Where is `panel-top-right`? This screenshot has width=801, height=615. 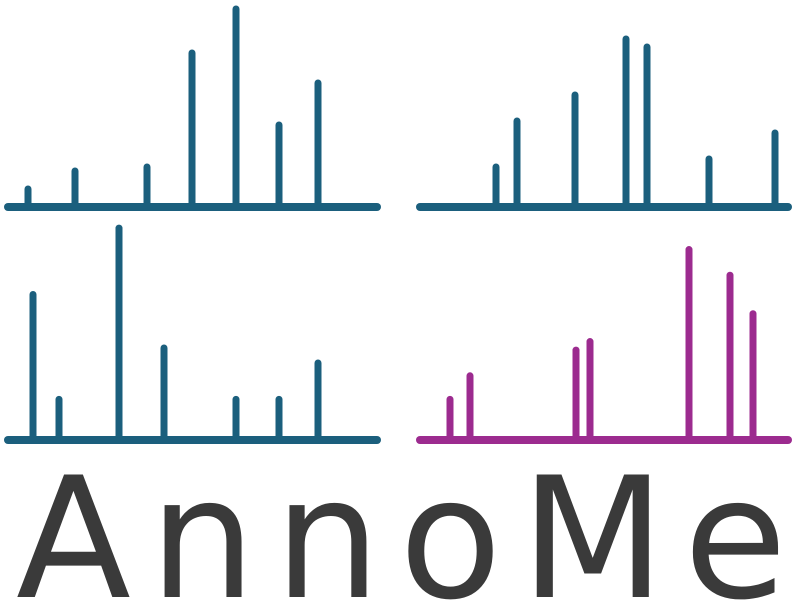 panel-top-right is located at coordinates (604, 123).